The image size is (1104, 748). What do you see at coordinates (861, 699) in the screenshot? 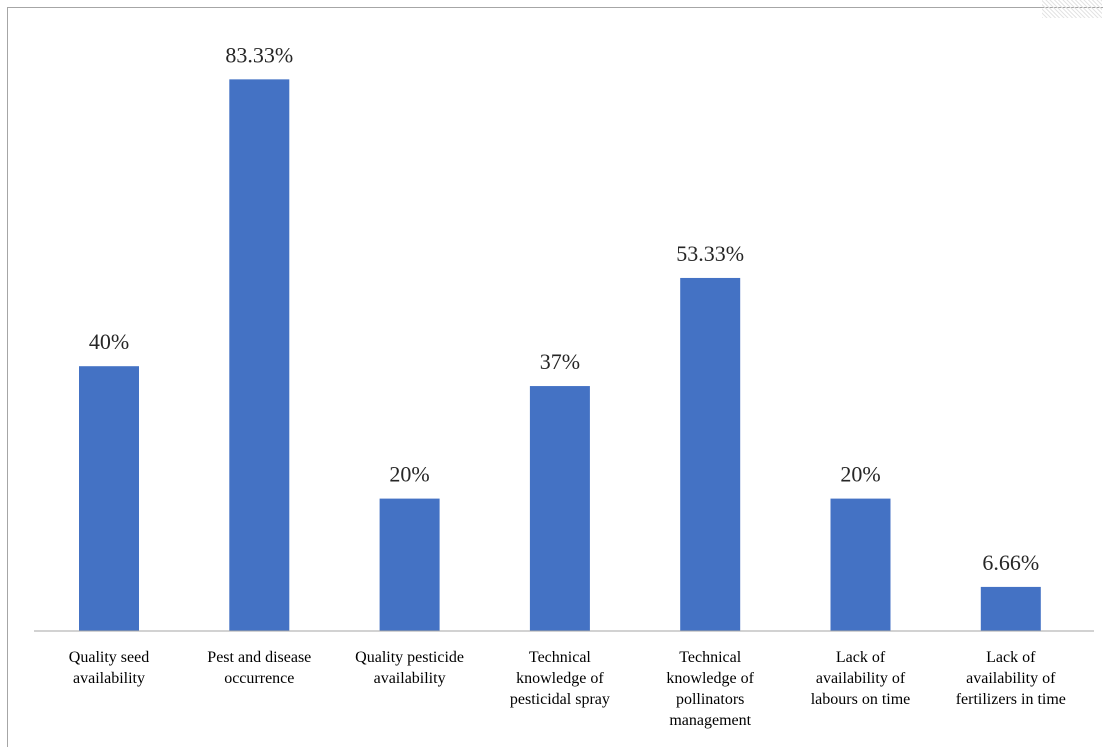
I see `category-label-line: labours on time` at bounding box center [861, 699].